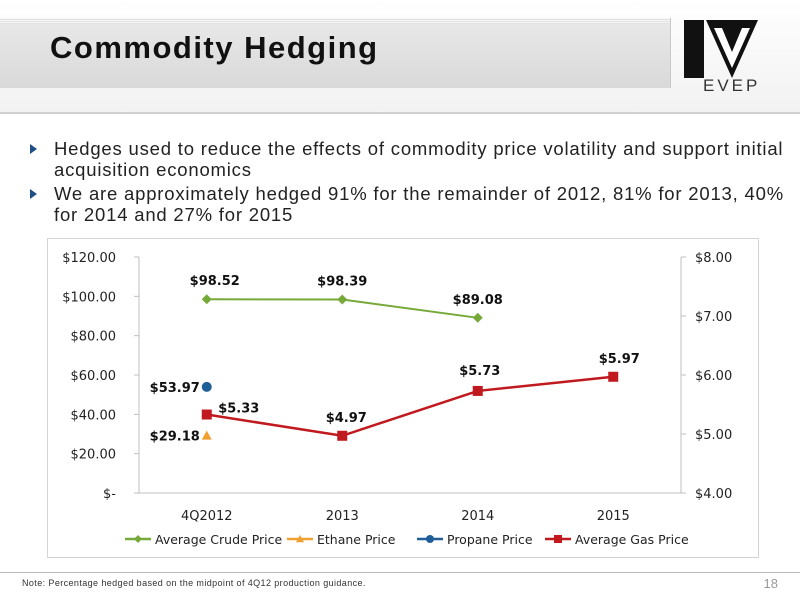 The image size is (800, 600). What do you see at coordinates (477, 516) in the screenshot?
I see `x-tick-label: 2014` at bounding box center [477, 516].